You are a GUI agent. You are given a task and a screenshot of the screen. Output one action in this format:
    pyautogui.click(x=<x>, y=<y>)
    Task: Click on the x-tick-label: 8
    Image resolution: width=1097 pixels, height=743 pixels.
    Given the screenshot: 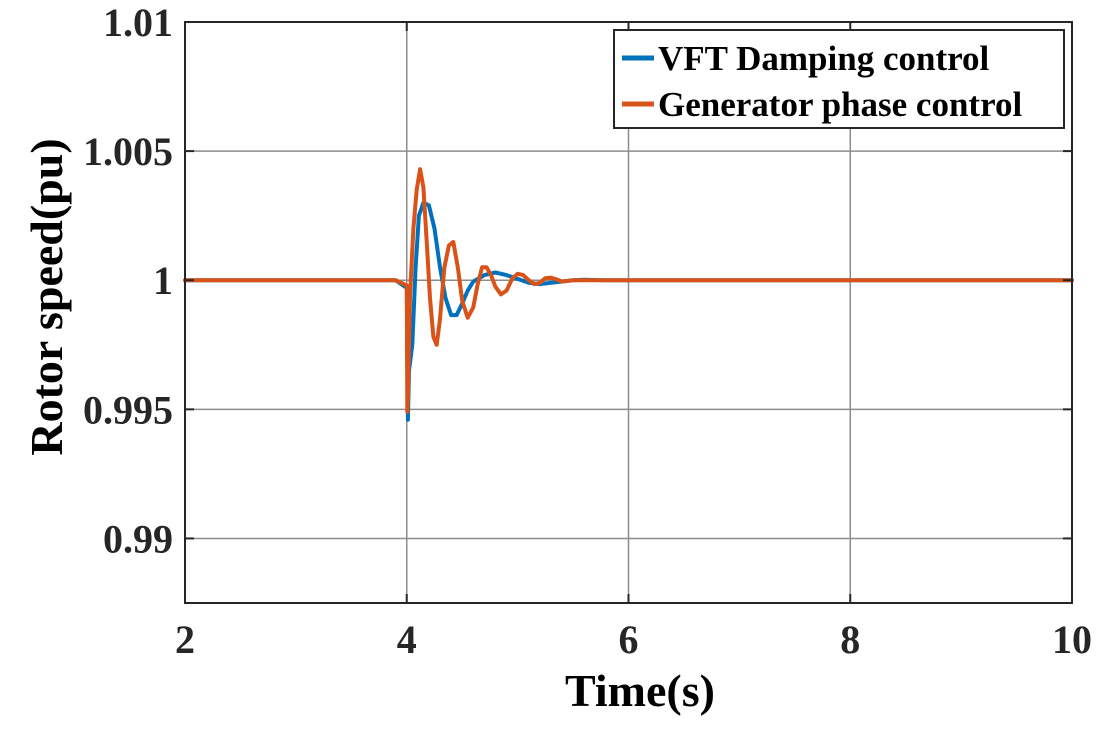 What is the action you would take?
    pyautogui.click(x=850, y=639)
    